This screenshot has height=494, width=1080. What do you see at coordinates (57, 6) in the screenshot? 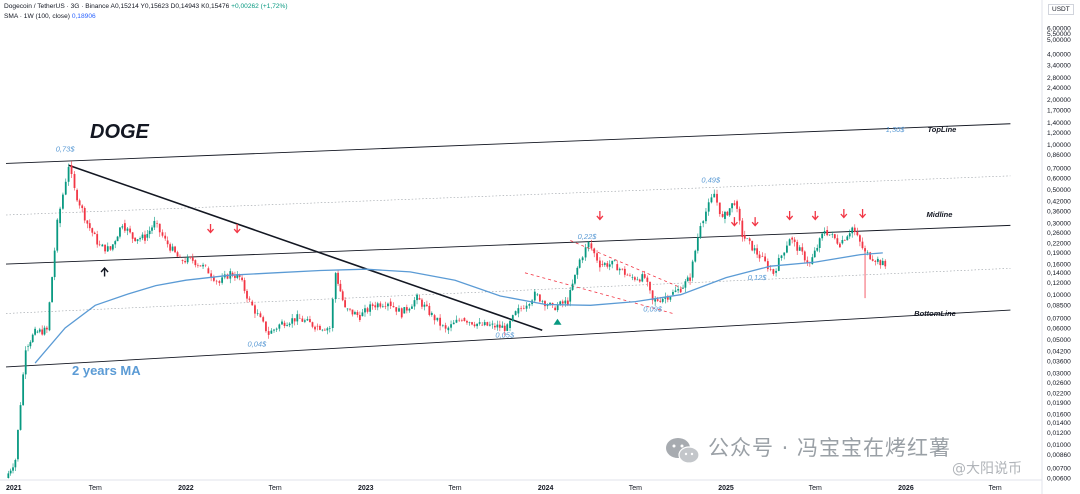
I see `symbol-label: Dogecoin / TetherUS · 3G · Binance` at bounding box center [57, 6].